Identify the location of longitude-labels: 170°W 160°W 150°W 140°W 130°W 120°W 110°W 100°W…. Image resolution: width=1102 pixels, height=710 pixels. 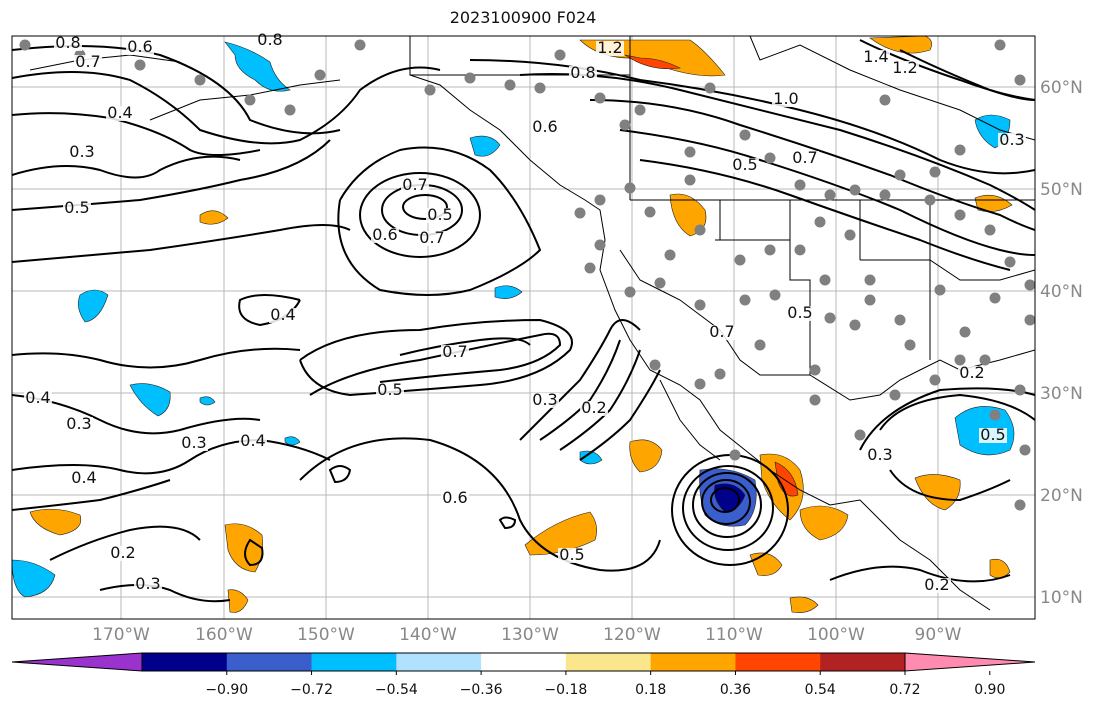
(527, 635).